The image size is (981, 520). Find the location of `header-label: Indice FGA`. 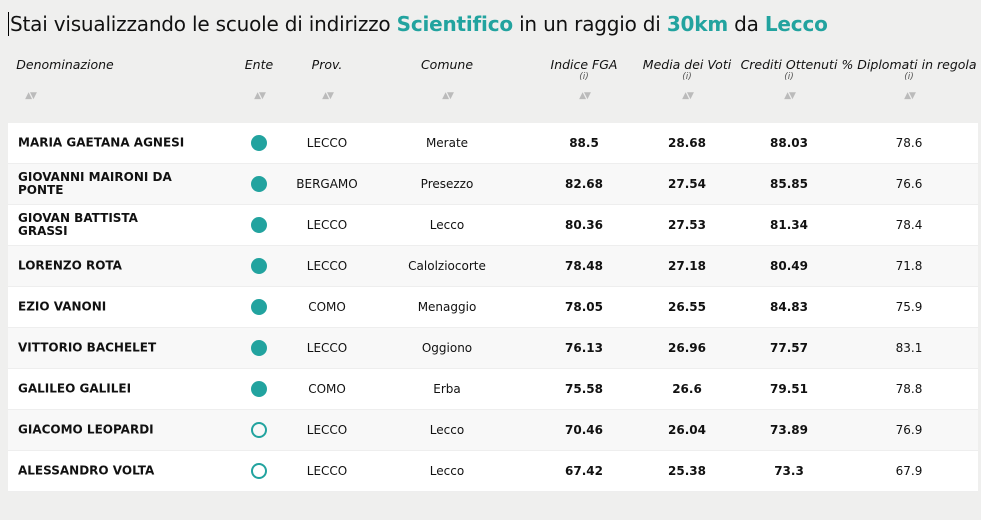

header-label: Indice FGA is located at coordinates (584, 64).